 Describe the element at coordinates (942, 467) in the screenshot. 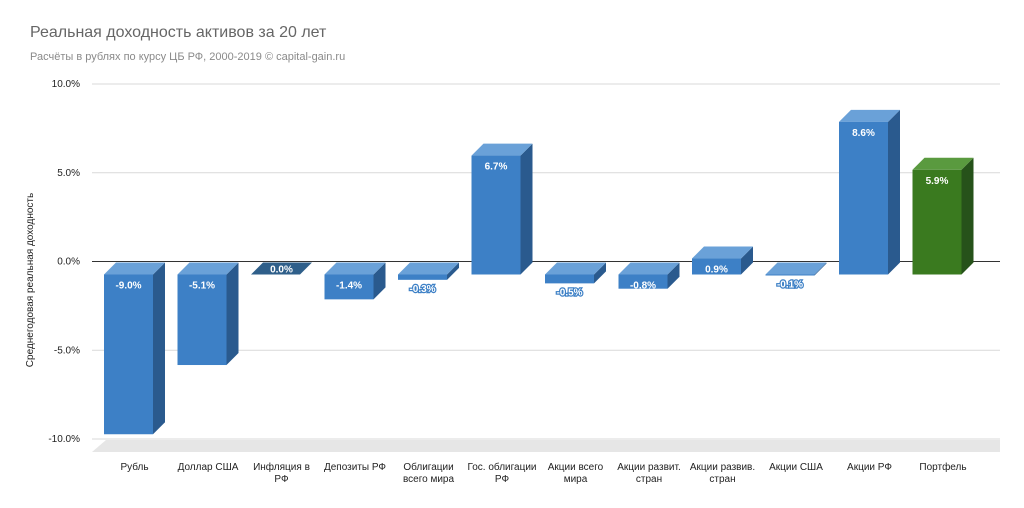

I see `x-tick-label: Портфель` at that location.